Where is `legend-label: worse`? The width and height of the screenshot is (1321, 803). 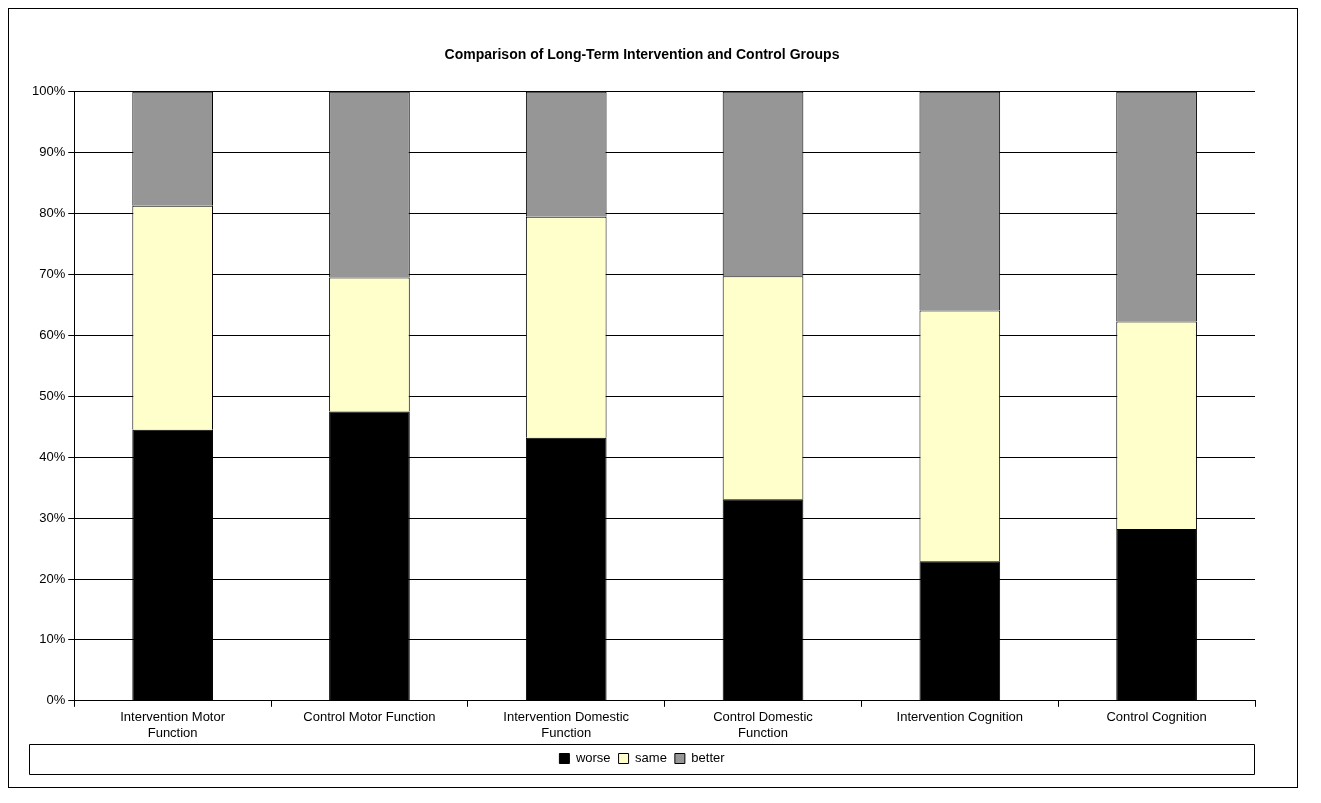
legend-label: worse is located at coordinates (592, 758).